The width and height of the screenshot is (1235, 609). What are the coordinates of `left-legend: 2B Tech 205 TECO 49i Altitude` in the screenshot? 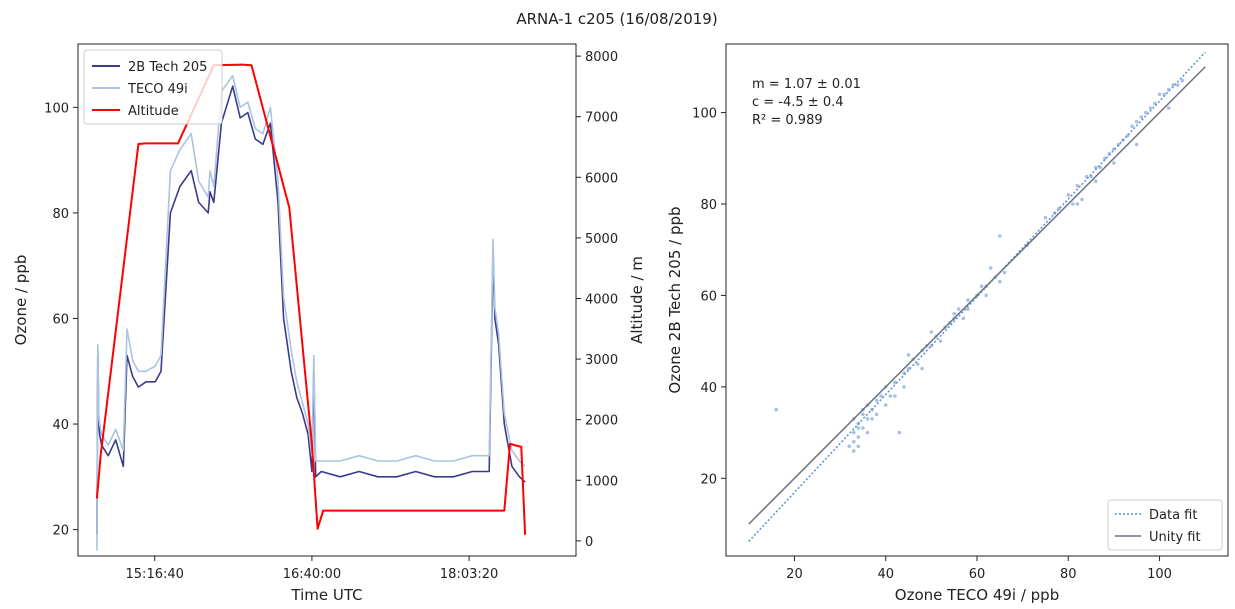 It's located at (153, 87).